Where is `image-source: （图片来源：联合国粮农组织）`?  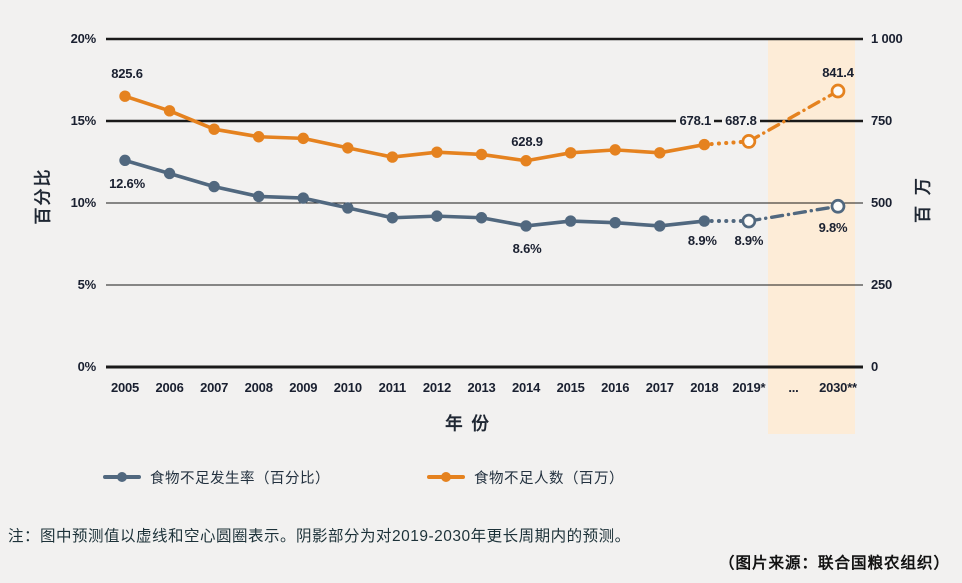 image-source: （图片来源：联合国粮农组织） is located at coordinates (834, 563).